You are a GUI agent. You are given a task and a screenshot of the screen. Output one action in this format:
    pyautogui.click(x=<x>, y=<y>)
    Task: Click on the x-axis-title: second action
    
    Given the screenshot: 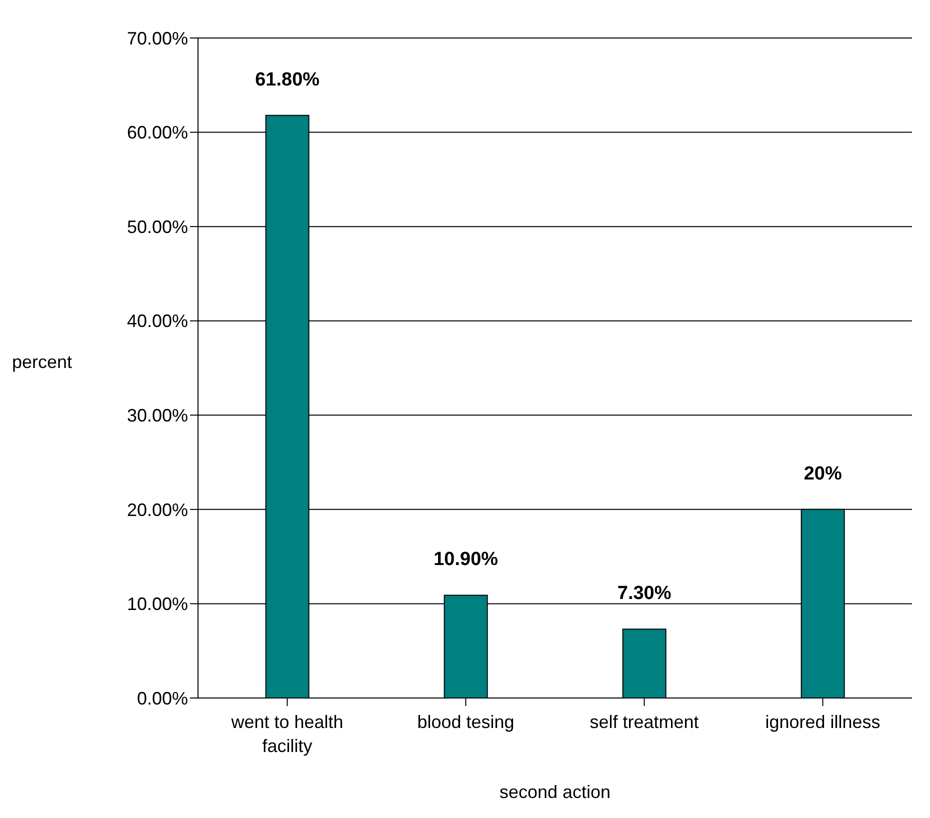 What is the action you would take?
    pyautogui.click(x=555, y=792)
    